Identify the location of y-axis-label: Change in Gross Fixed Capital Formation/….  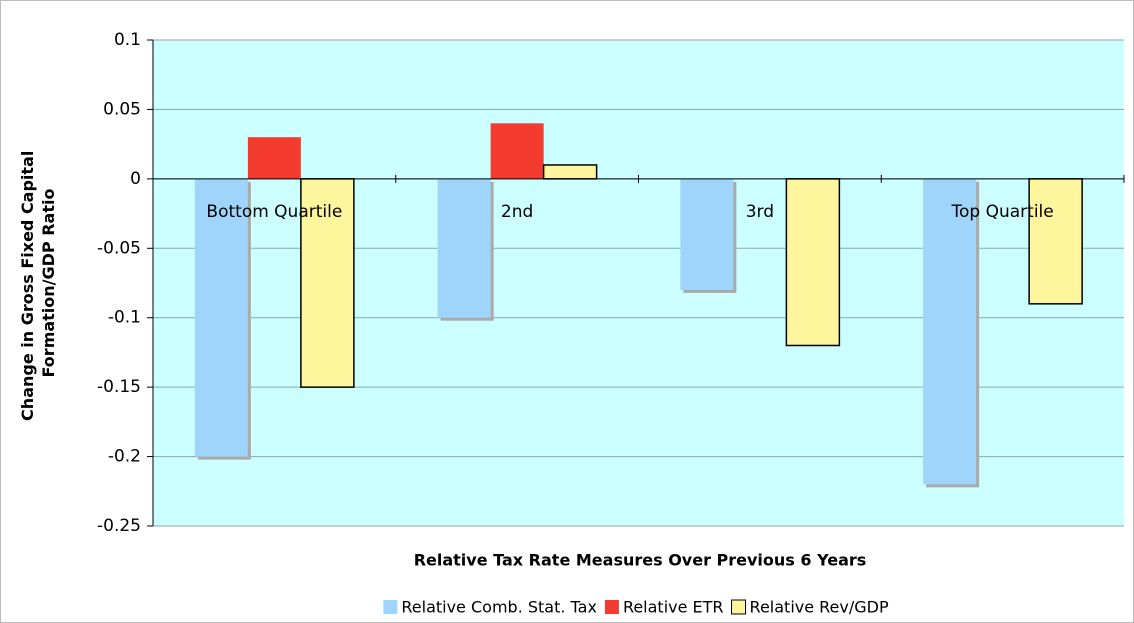
(38, 283).